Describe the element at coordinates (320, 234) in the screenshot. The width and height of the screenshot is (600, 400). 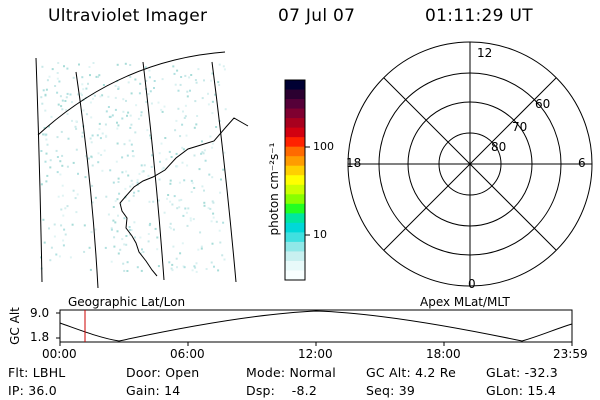
I see `colorbar-tick-10: 10` at that location.